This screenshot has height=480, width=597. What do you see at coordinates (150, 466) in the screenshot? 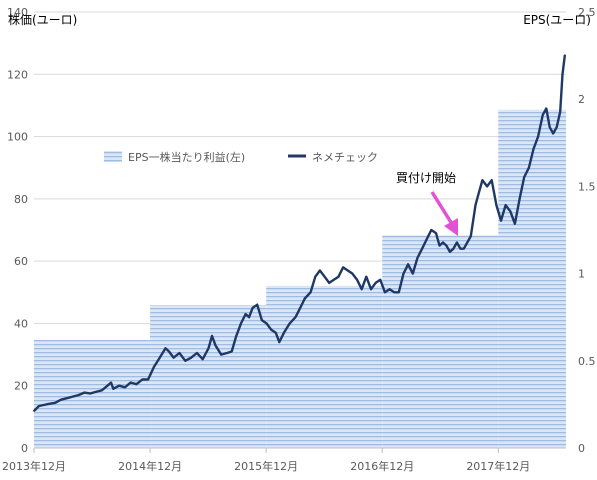
I see `x-tick-label-1: 2014年12月` at bounding box center [150, 466].